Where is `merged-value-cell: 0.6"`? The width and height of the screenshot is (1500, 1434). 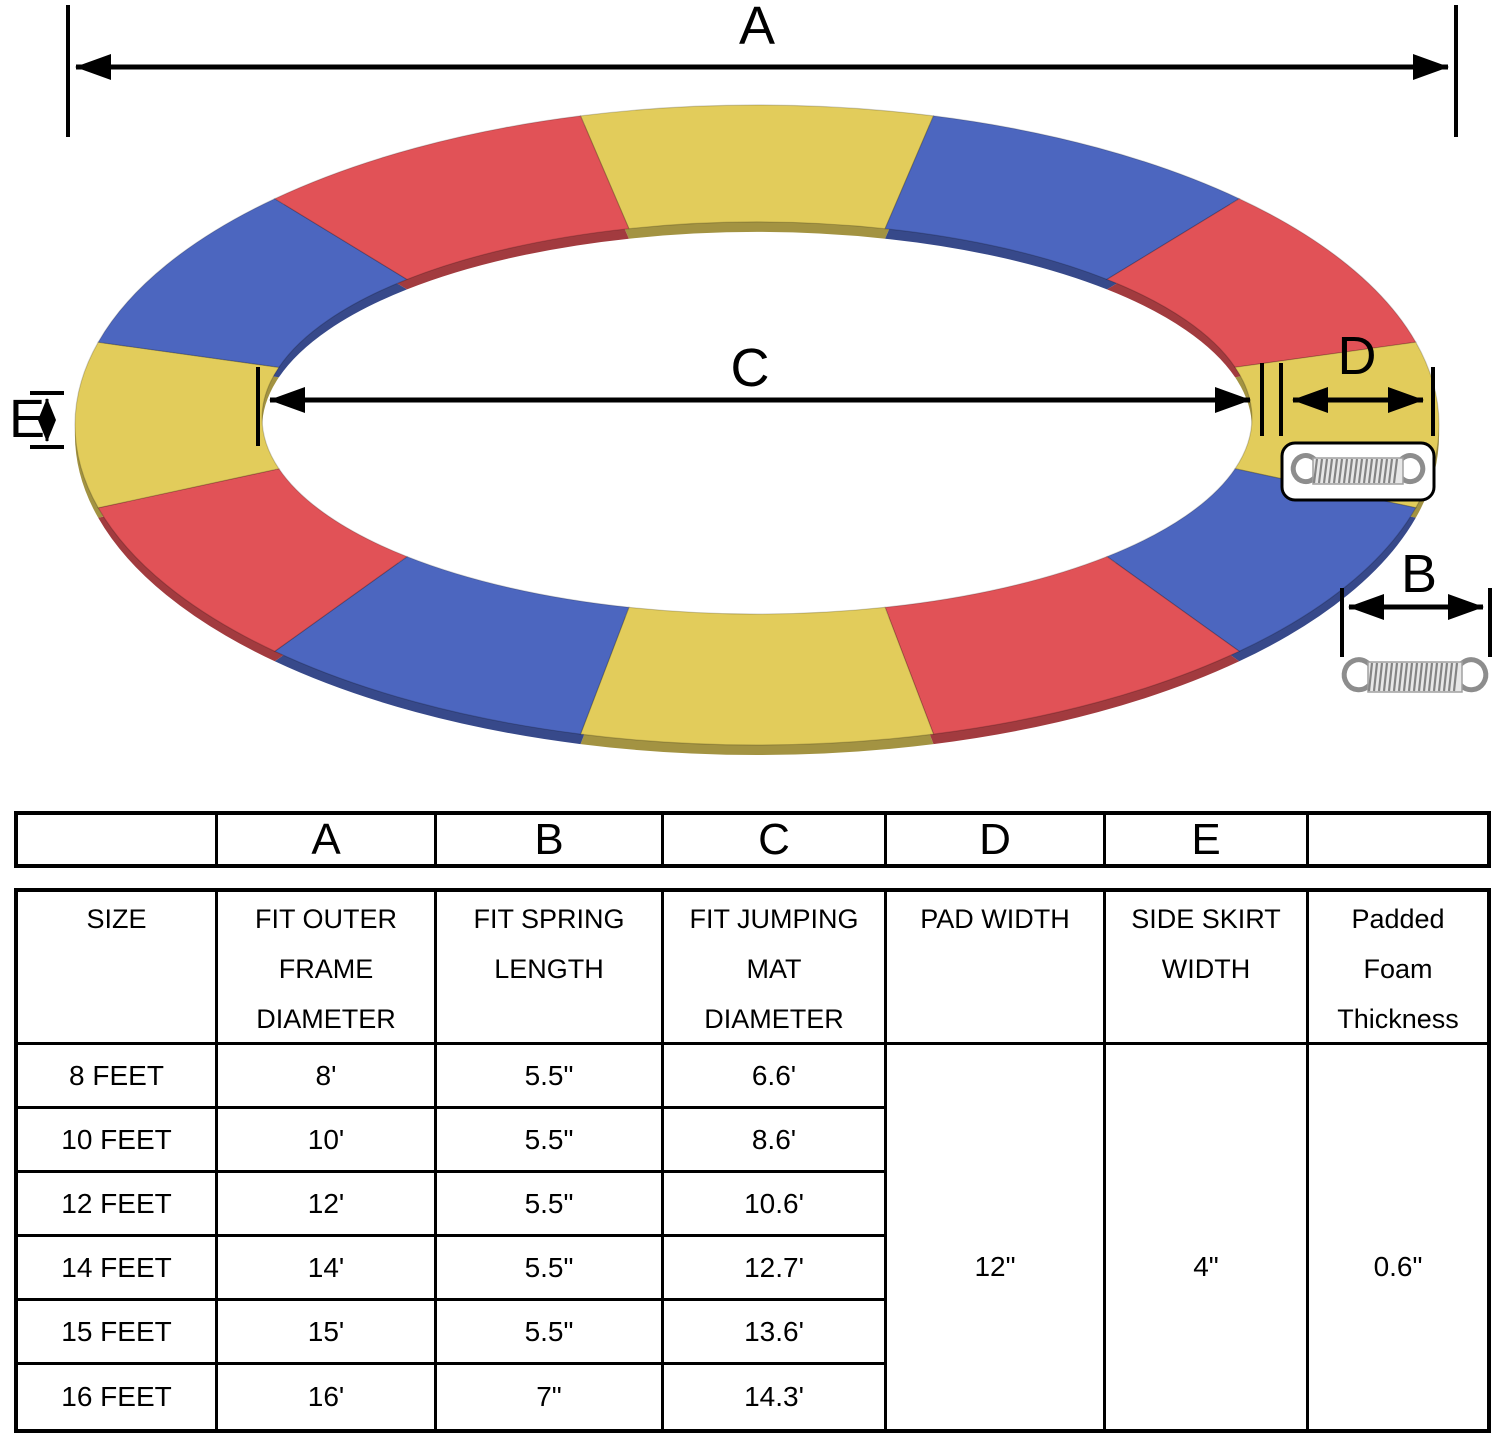 merged-value-cell: 0.6" is located at coordinates (1398, 1266).